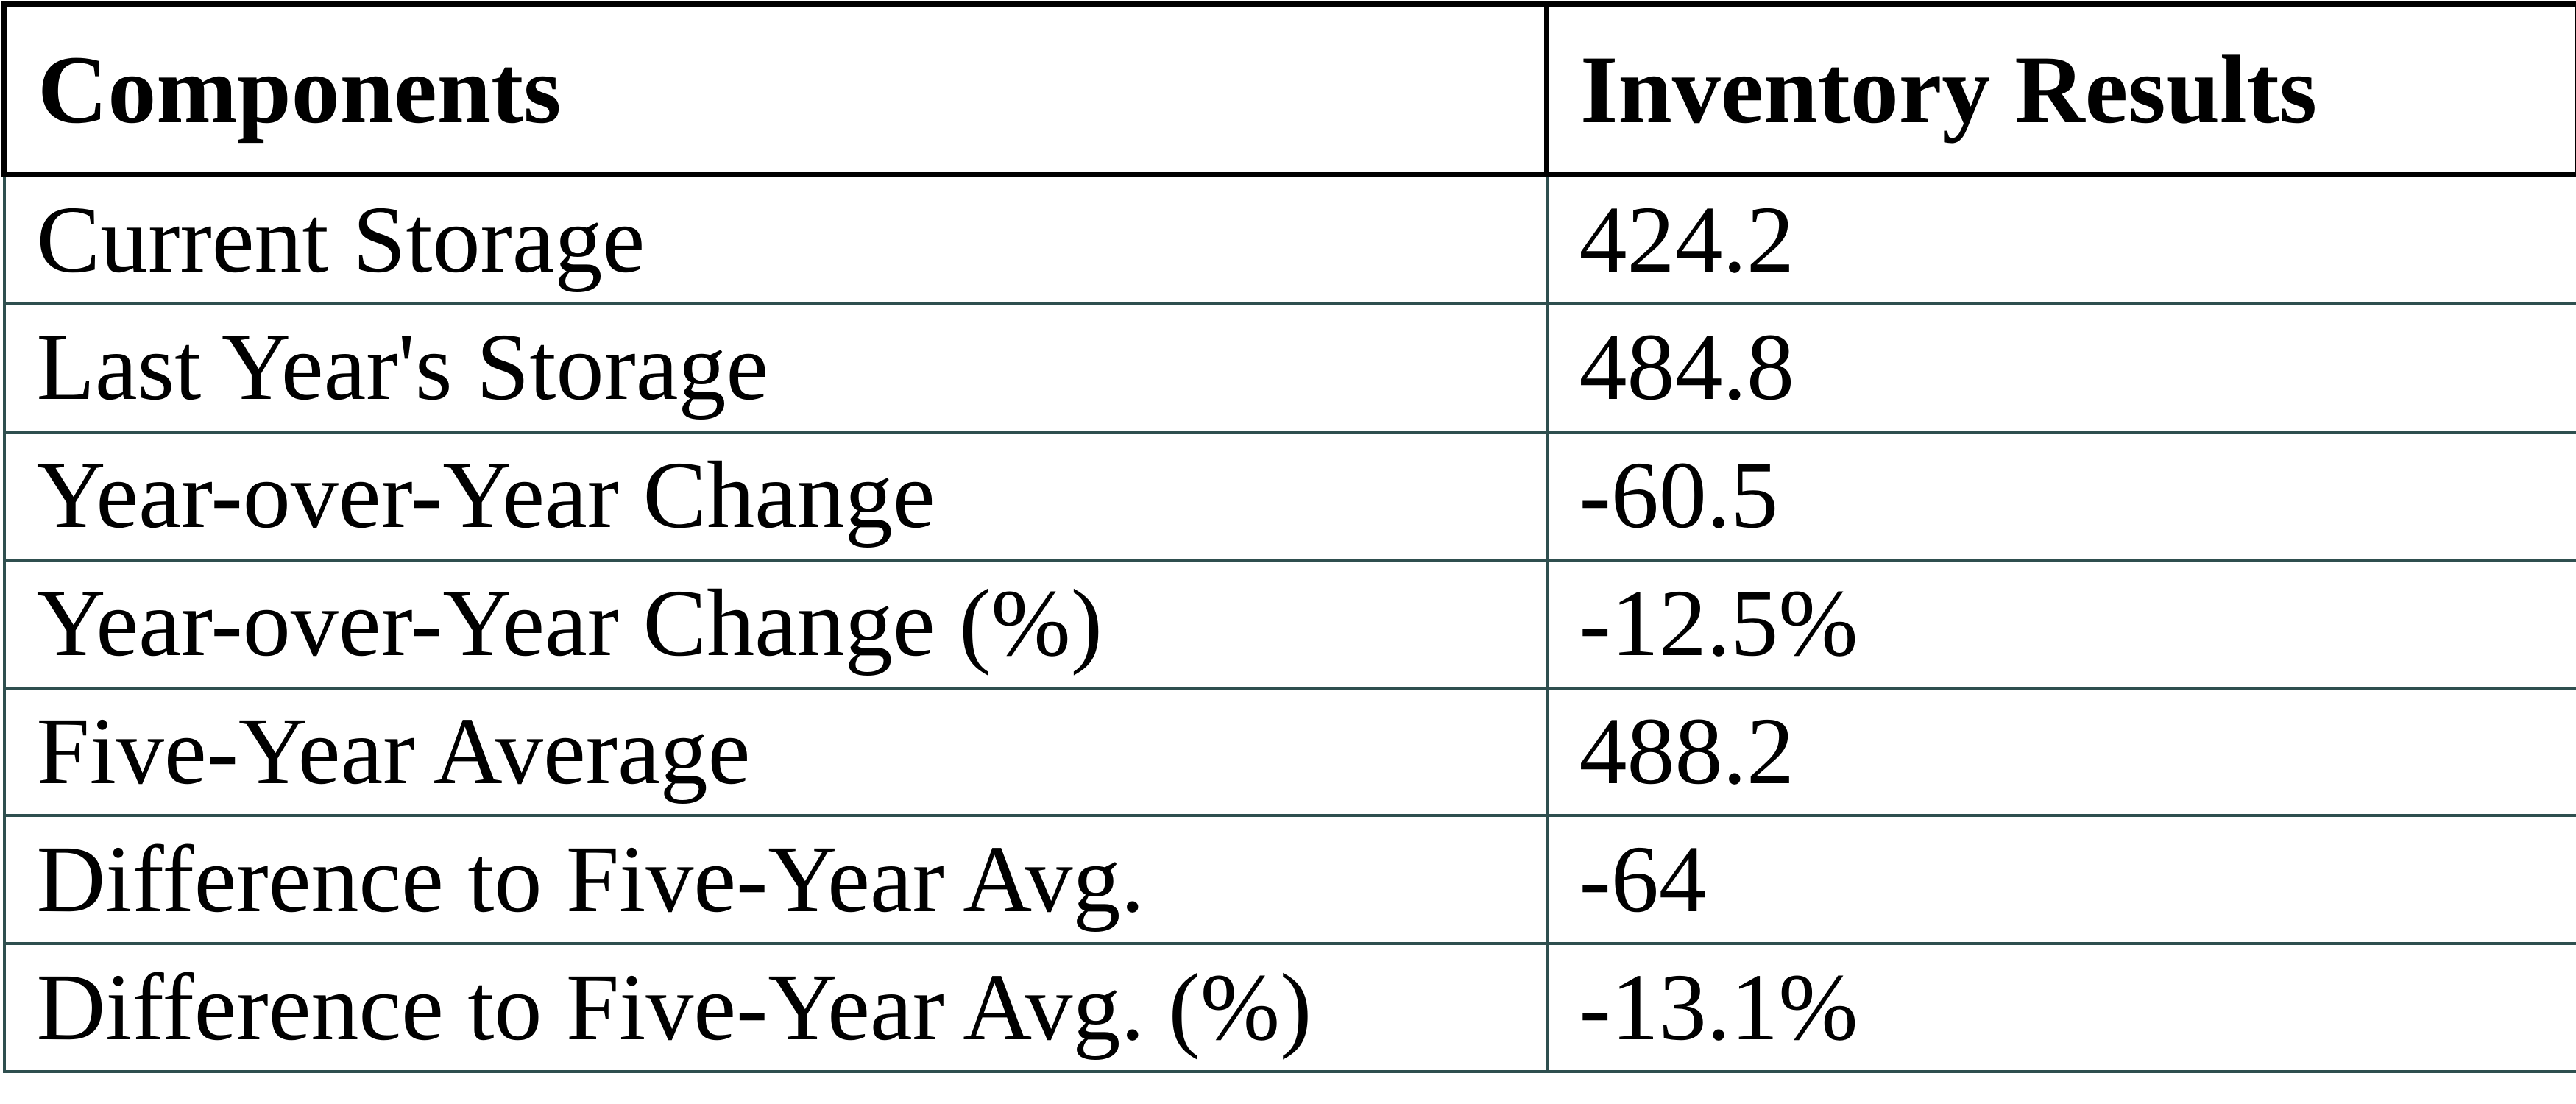 Image resolution: width=2576 pixels, height=1104 pixels. I want to click on table-row-last-year-storage: Last Year's Storage 484.8, so click(1289, 368).